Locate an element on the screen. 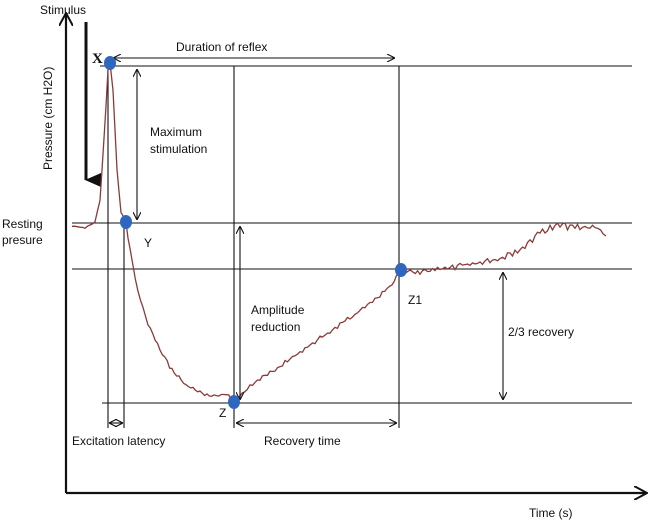  point-z1-label: Z1 is located at coordinates (415, 300).